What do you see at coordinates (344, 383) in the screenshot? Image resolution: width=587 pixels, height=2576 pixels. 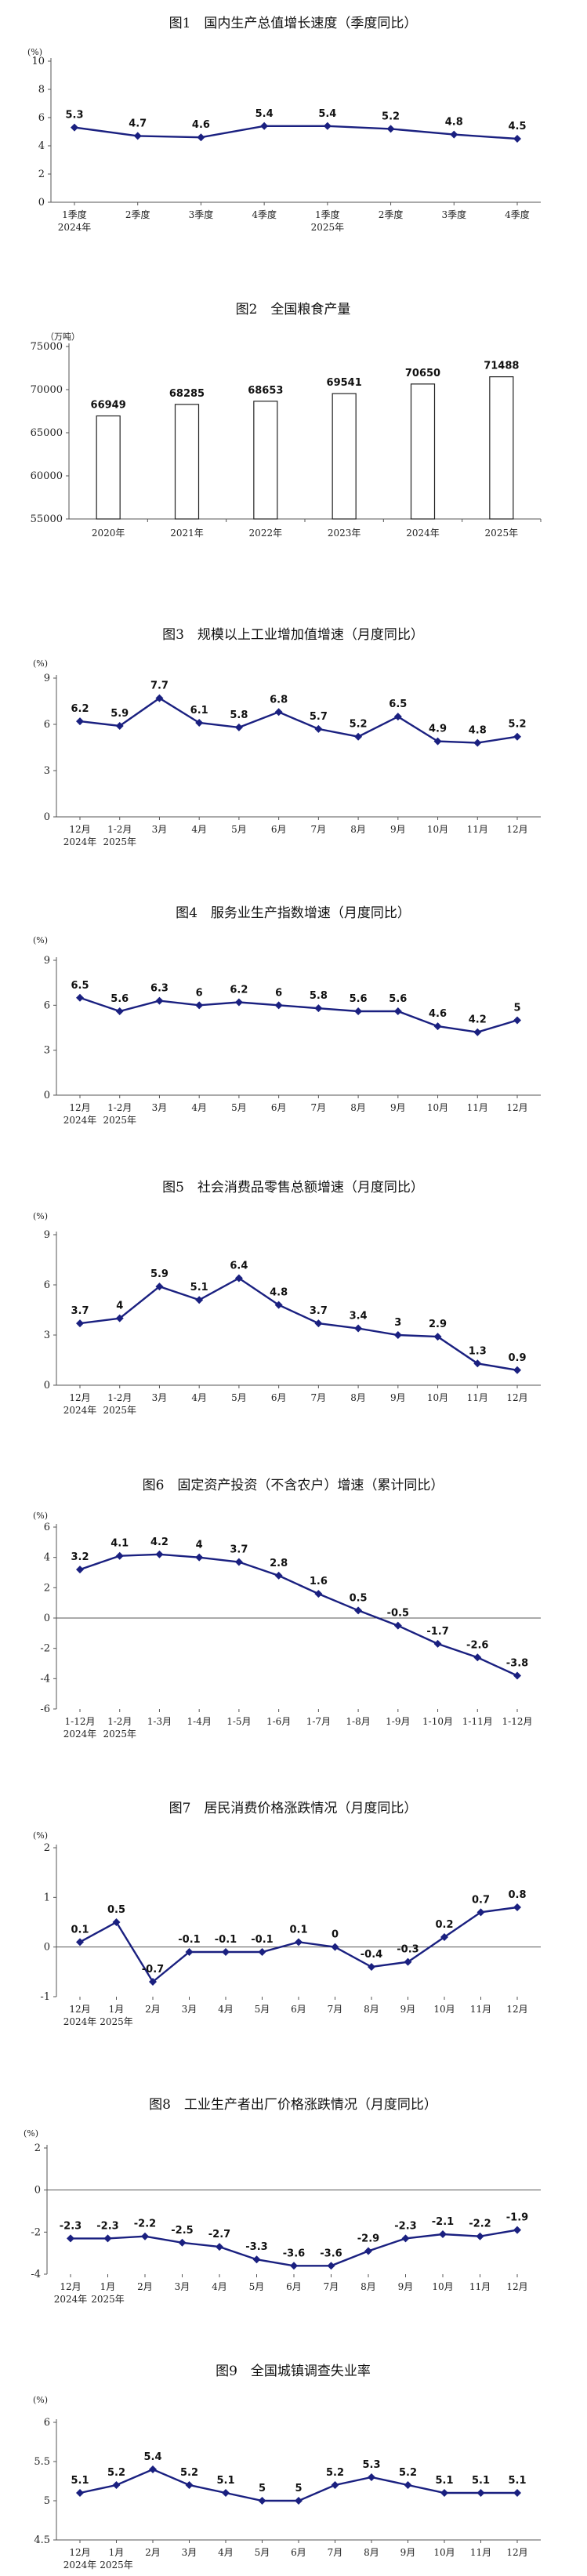 I see `data-label: 69541` at bounding box center [344, 383].